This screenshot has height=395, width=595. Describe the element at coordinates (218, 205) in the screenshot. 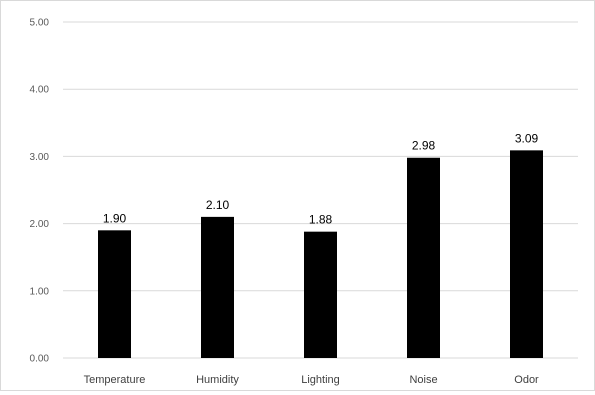

I see `data-label: 2.10` at that location.